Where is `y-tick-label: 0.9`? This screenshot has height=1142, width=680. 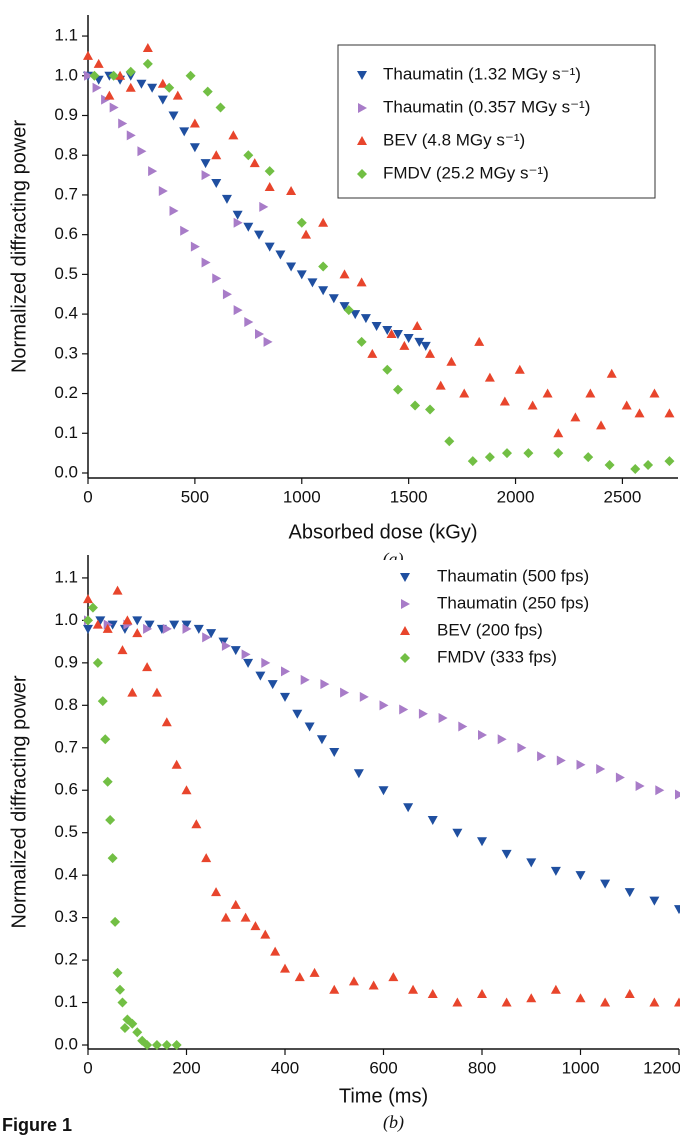 y-tick-label: 0.9 is located at coordinates (66, 661).